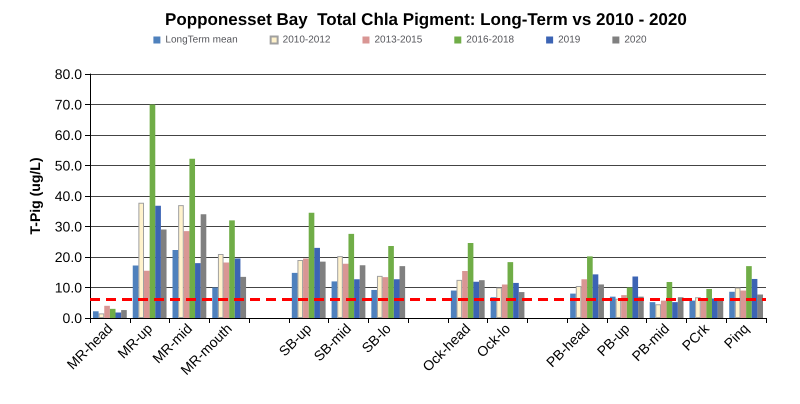 This screenshot has height=404, width=800. What do you see at coordinates (68, 257) in the screenshot?
I see `y-tick-label: 20.0` at bounding box center [68, 257].